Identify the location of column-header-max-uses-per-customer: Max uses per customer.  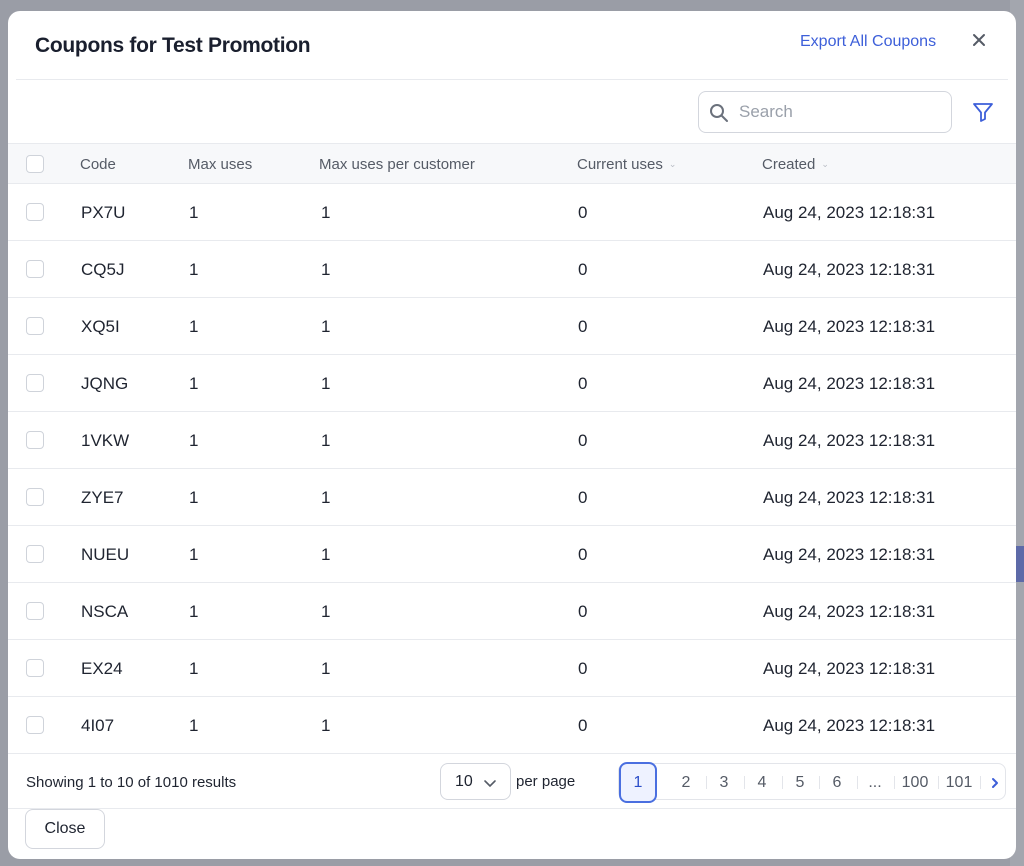
(397, 164).